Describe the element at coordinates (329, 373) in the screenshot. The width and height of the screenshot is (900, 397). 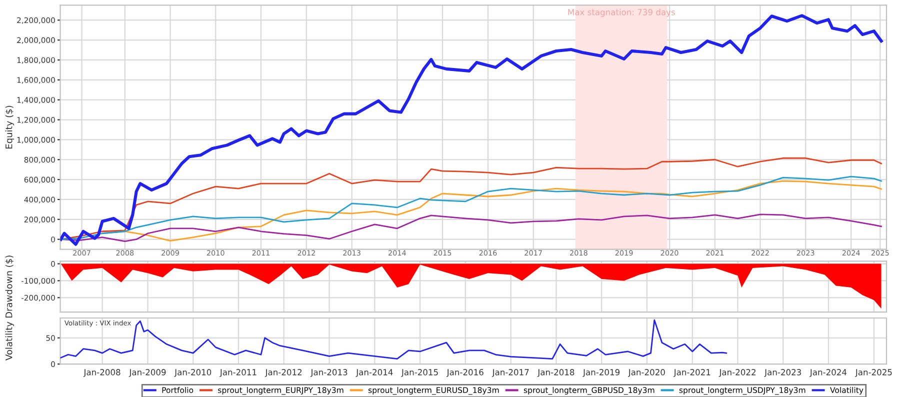
I see `x-tick-label: Jan-2013` at that location.